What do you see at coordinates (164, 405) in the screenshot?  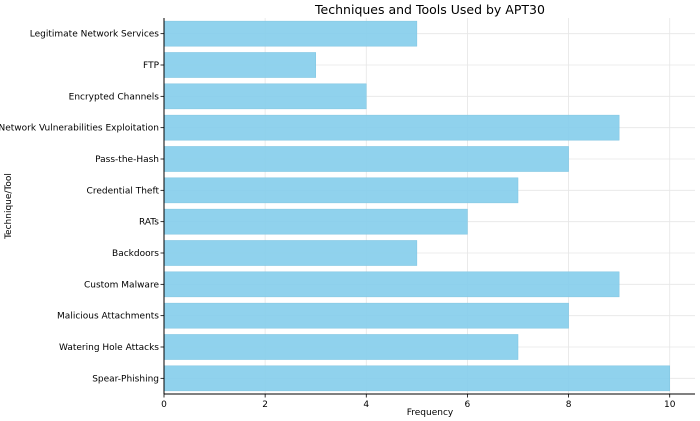 I see `x-tick-label: 0` at bounding box center [164, 405].